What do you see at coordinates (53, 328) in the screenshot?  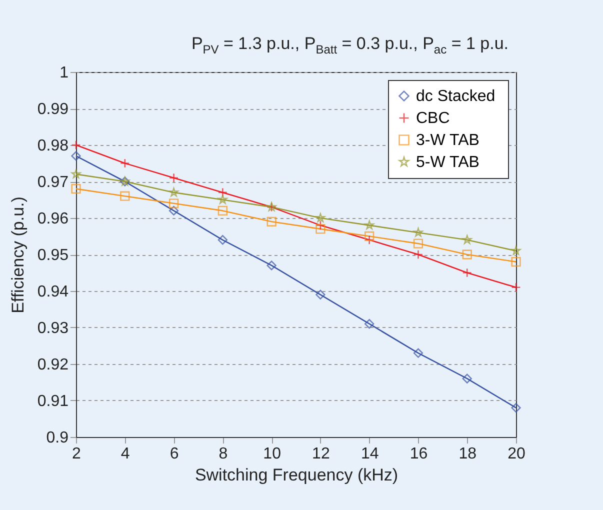 I see `y-tick-label: 0.93` at bounding box center [53, 328].